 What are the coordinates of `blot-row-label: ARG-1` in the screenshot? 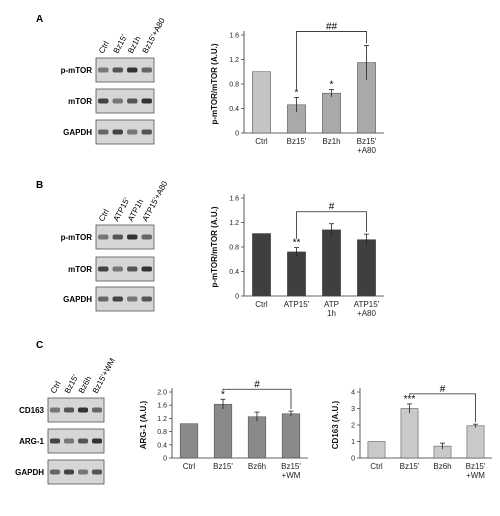 It's located at (31, 441).